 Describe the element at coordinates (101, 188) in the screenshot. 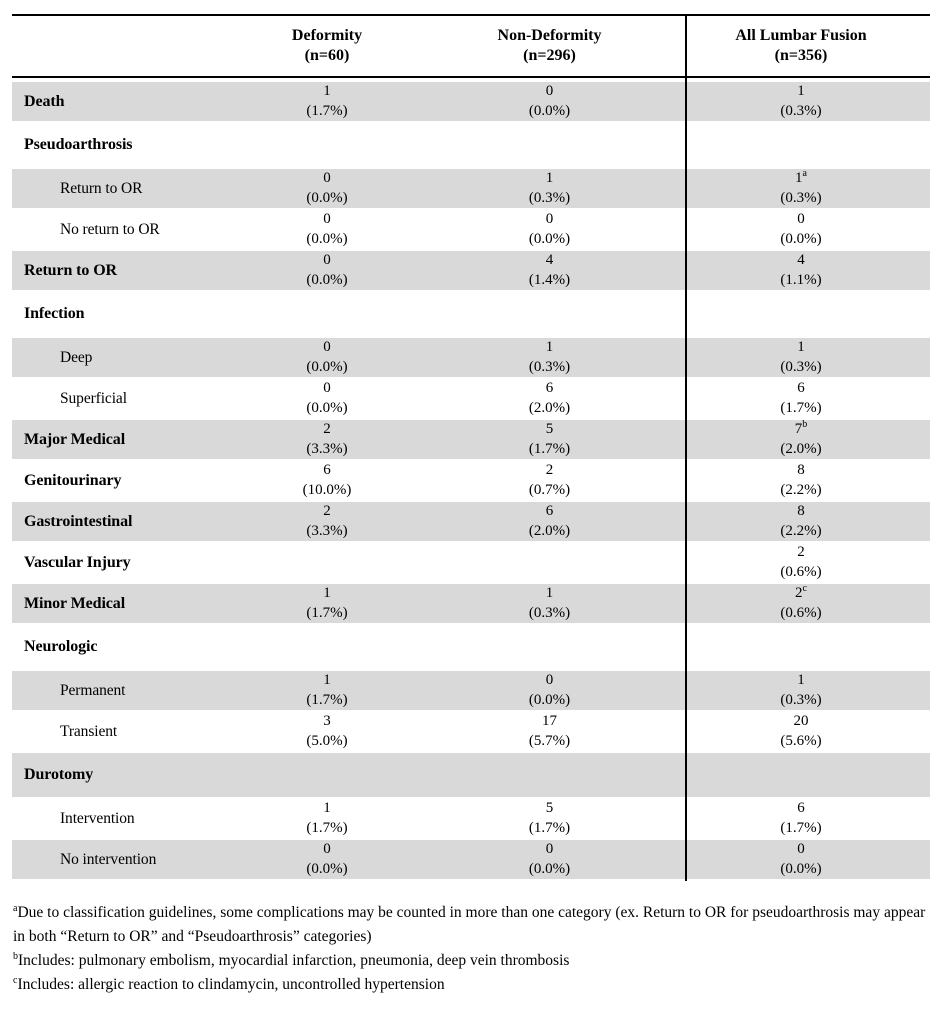

I see `row-label: Return to OR` at that location.